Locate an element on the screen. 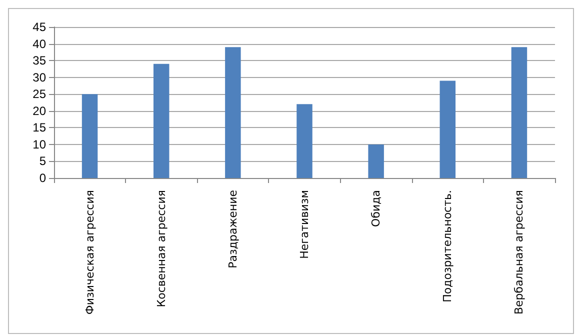 The height and width of the screenshot is (336, 576). y-tick-label: 0 is located at coordinates (42, 178).